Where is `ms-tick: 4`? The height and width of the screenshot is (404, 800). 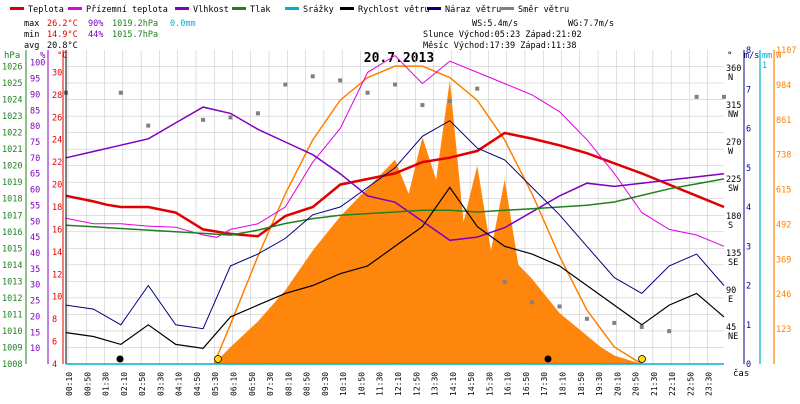 ms-tick: 4 is located at coordinates (748, 208).